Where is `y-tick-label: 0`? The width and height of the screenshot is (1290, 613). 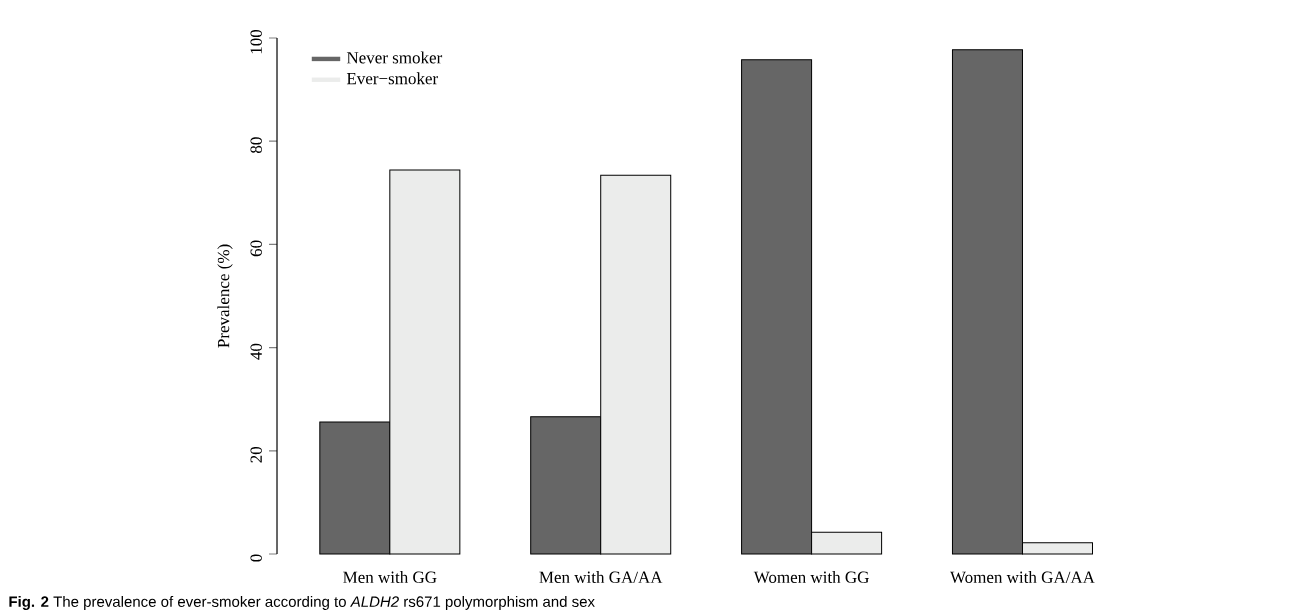 y-tick-label: 0 is located at coordinates (256, 558).